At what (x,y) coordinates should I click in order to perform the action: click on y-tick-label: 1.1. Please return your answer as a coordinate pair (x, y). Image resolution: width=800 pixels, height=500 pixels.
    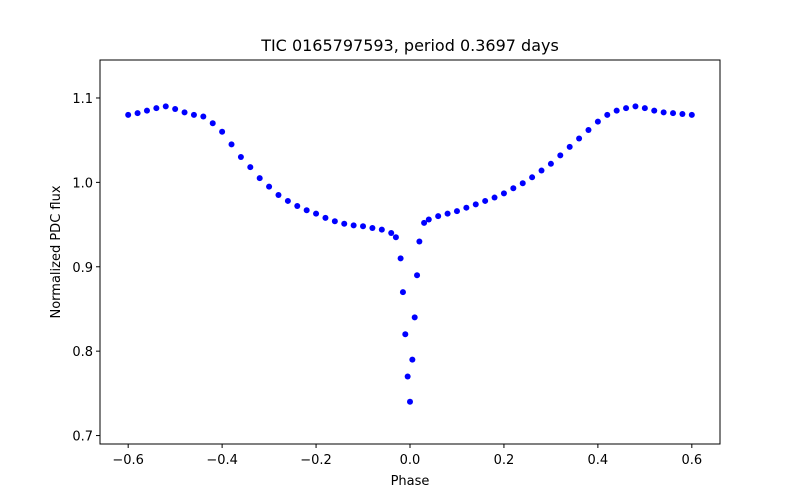
    Looking at the image, I should click on (82, 99).